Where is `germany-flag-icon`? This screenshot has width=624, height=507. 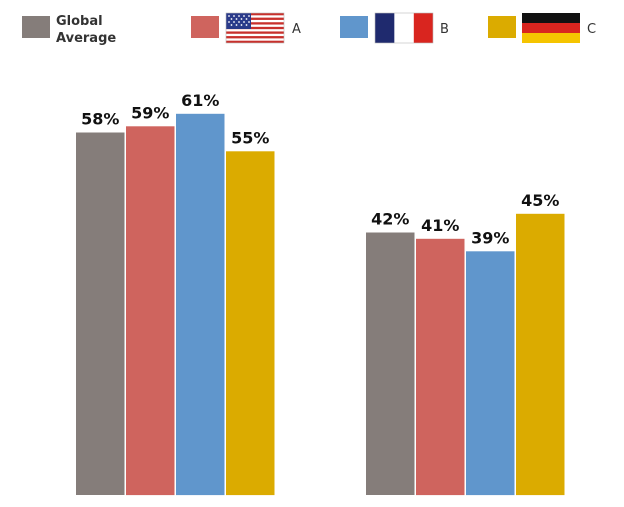
germany-flag-icon is located at coordinates (551, 28).